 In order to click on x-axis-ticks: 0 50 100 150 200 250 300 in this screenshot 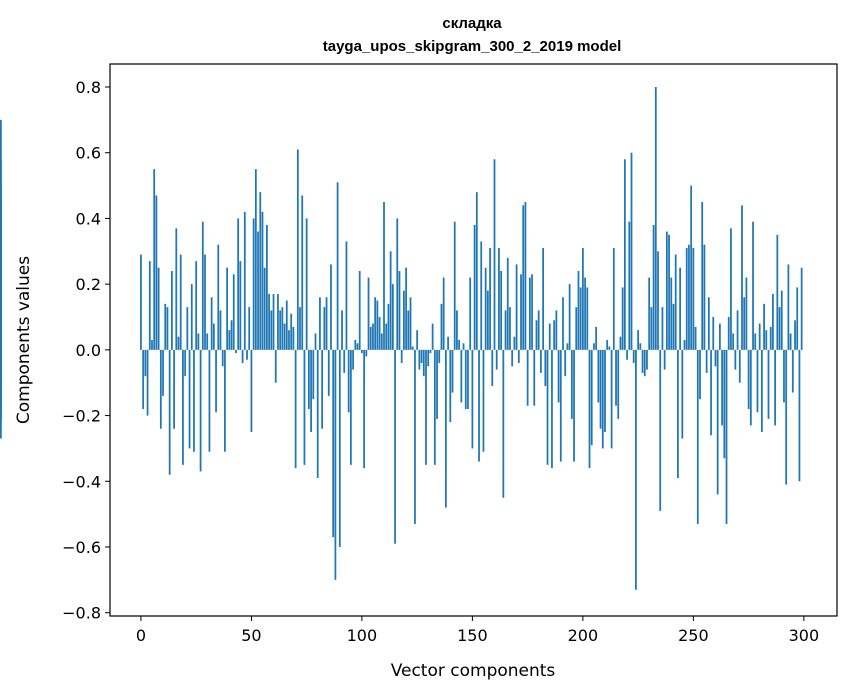, I will do `click(477, 630)`.